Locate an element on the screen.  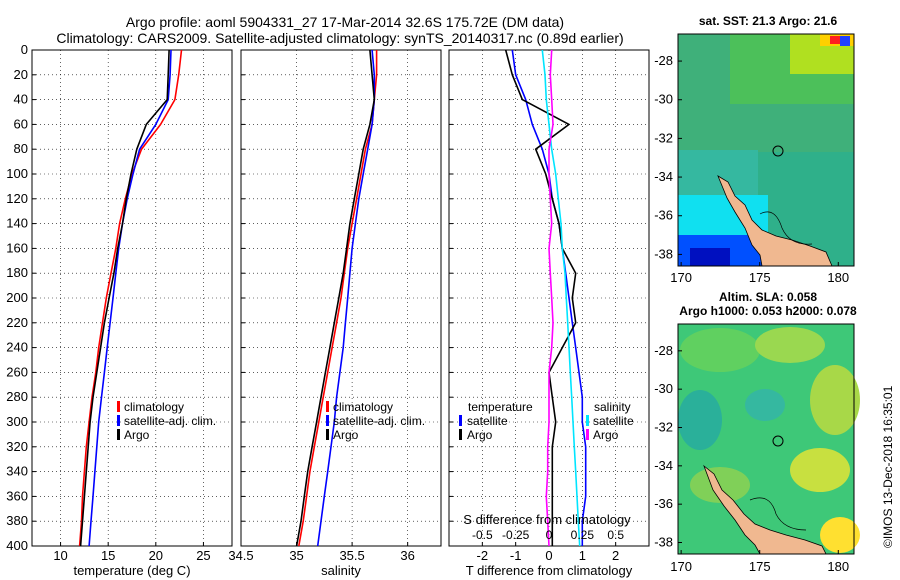
difference-lines is located at coordinates (545, 298).